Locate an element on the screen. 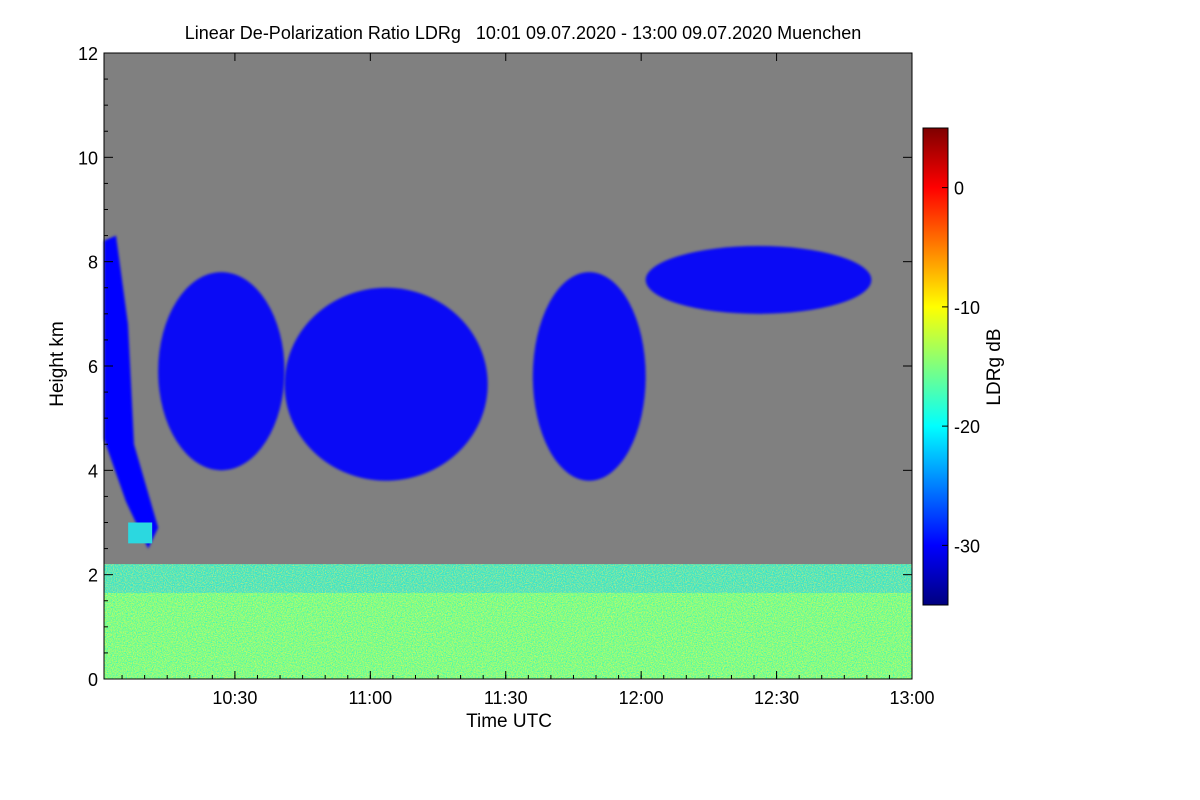 The image size is (1200, 800). x-tick-label: 10:30 is located at coordinates (234, 698).